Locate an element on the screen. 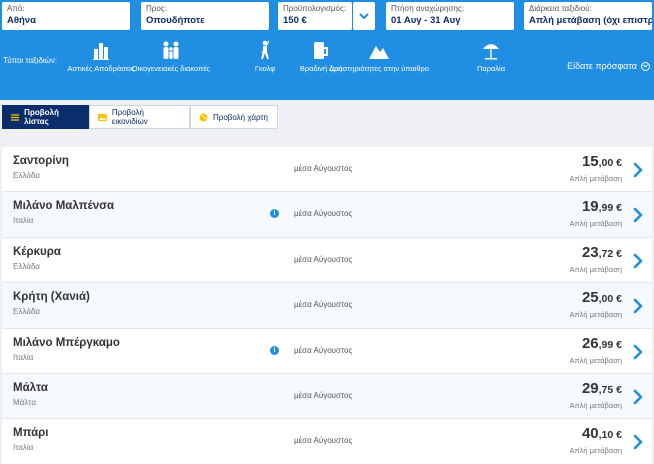 The width and height of the screenshot is (654, 464). trip-type-label: Δραστηριότητες στην ύπαιθρο is located at coordinates (379, 68).